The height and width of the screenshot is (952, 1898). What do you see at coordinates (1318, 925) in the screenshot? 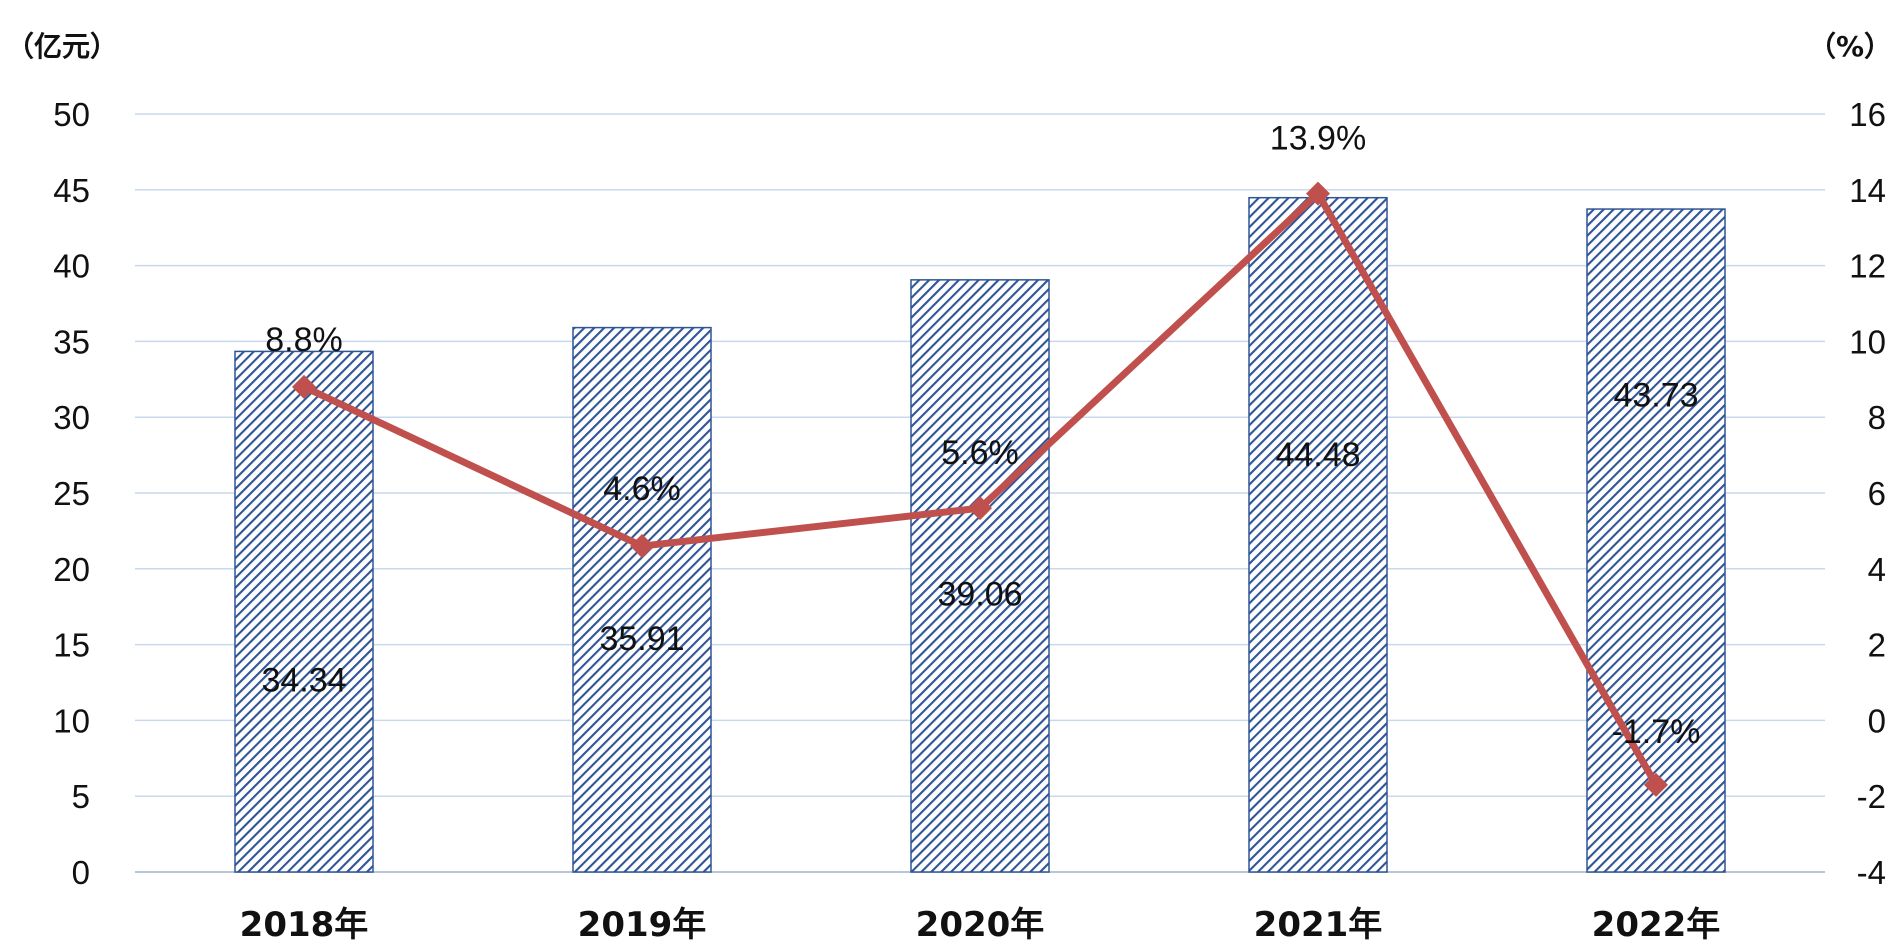
I see `x-axis-category-label: 2021年` at bounding box center [1318, 925].